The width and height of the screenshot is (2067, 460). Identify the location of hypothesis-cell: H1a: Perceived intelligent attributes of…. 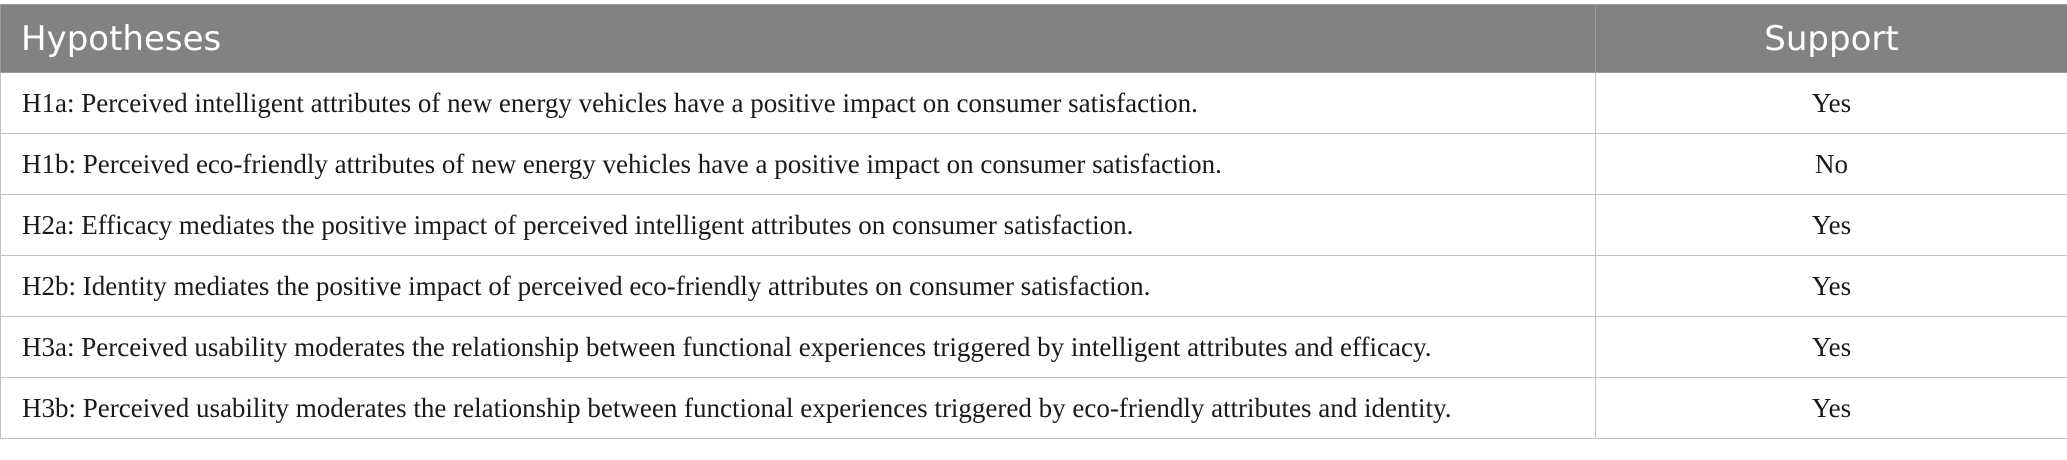
(798, 103).